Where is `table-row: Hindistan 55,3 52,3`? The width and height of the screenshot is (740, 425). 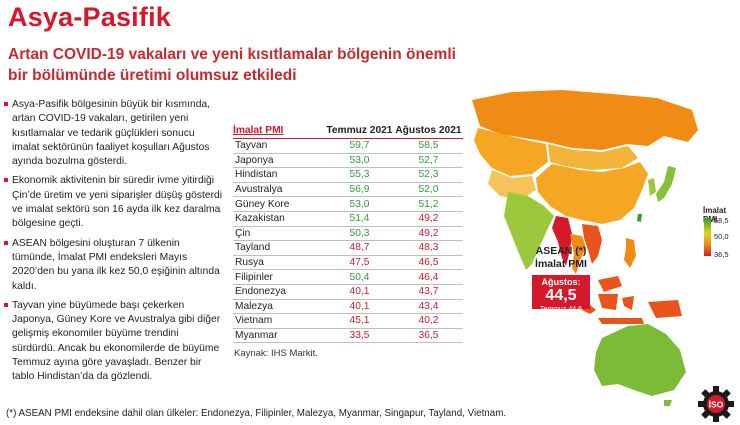 table-row: Hindistan 55,3 52,3 is located at coordinates (348, 175).